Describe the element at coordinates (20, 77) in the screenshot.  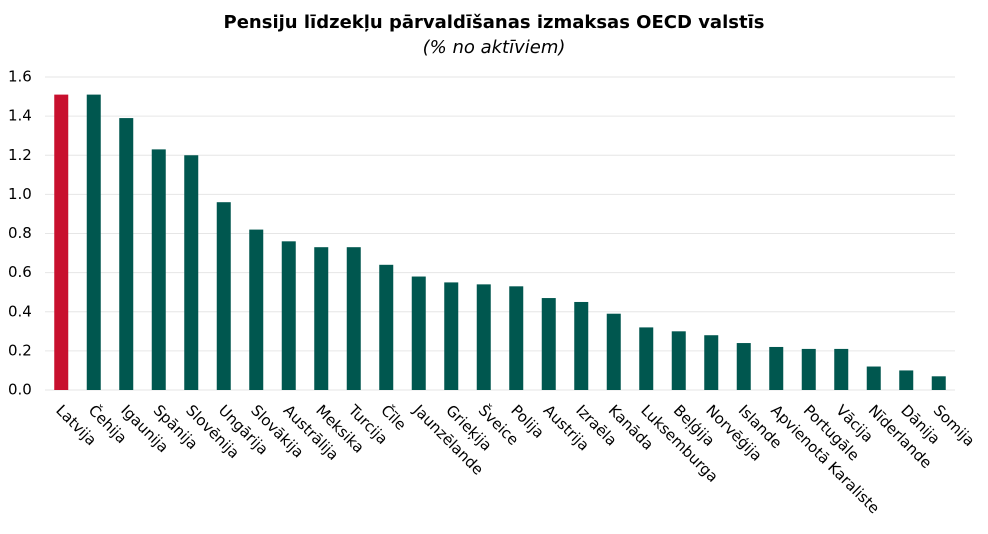
I see `y-tick-label: 1.6` at that location.